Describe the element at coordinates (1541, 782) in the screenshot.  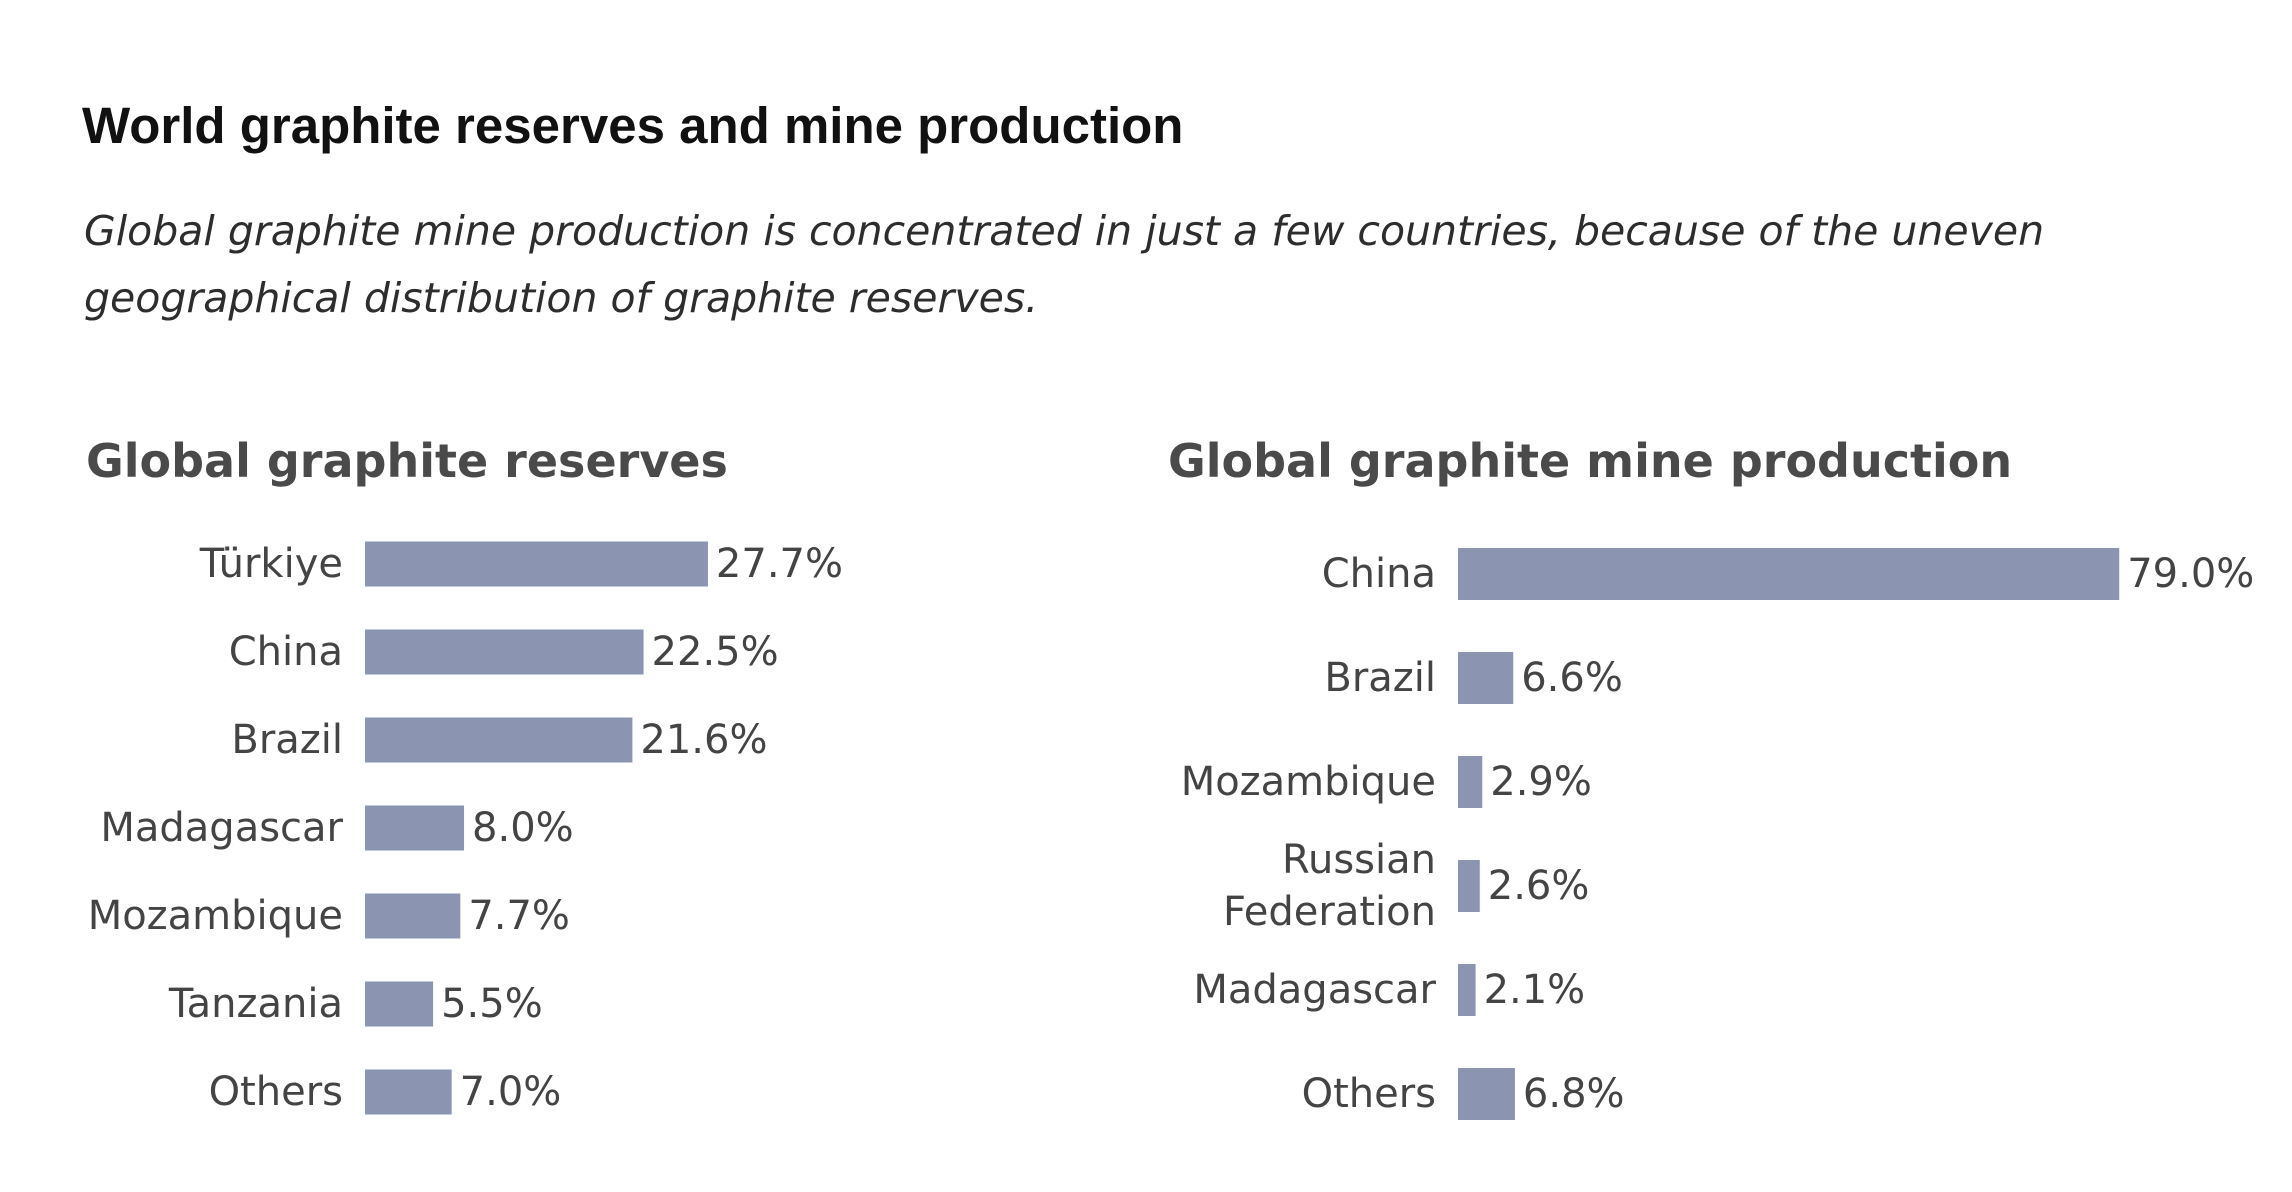
I see `production-data-label-mozambique: 2.9%` at that location.